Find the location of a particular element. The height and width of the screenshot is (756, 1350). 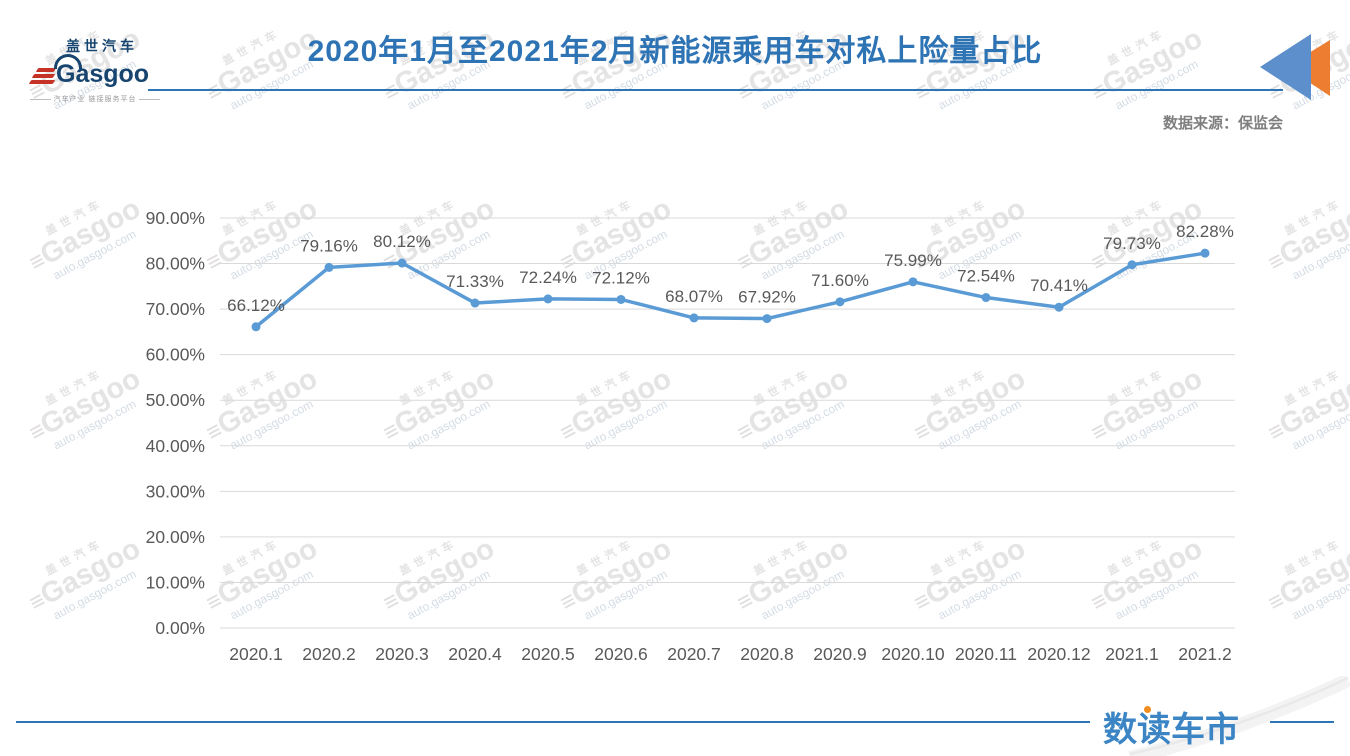

y-tick-label: 50.00% is located at coordinates (175, 400).